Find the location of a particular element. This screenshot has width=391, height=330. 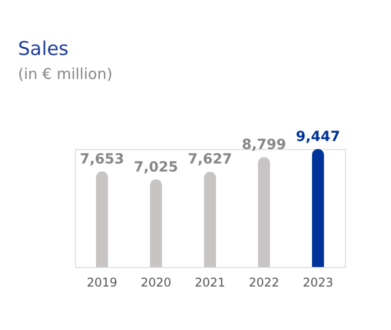

chart-subtitle: (in € million) is located at coordinates (65, 74).